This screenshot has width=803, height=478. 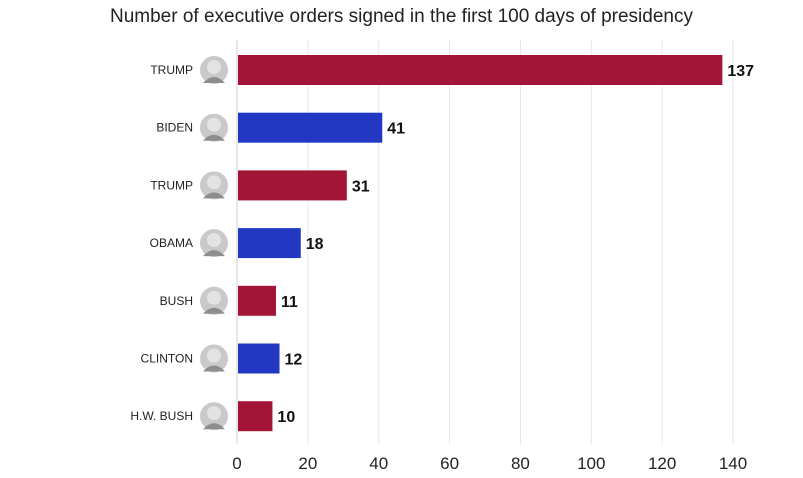 What do you see at coordinates (733, 463) in the screenshot?
I see `x-tick-label: 140` at bounding box center [733, 463].